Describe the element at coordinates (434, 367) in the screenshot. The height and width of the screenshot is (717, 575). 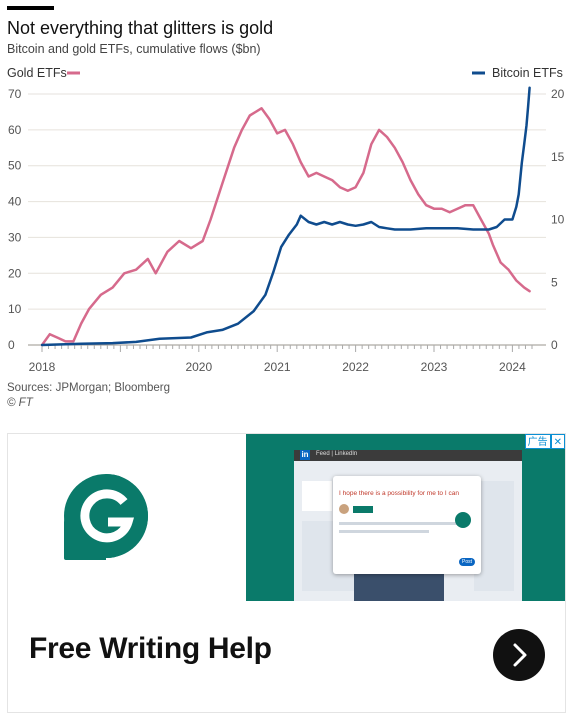
I see `x-tick-label: 2023` at that location.